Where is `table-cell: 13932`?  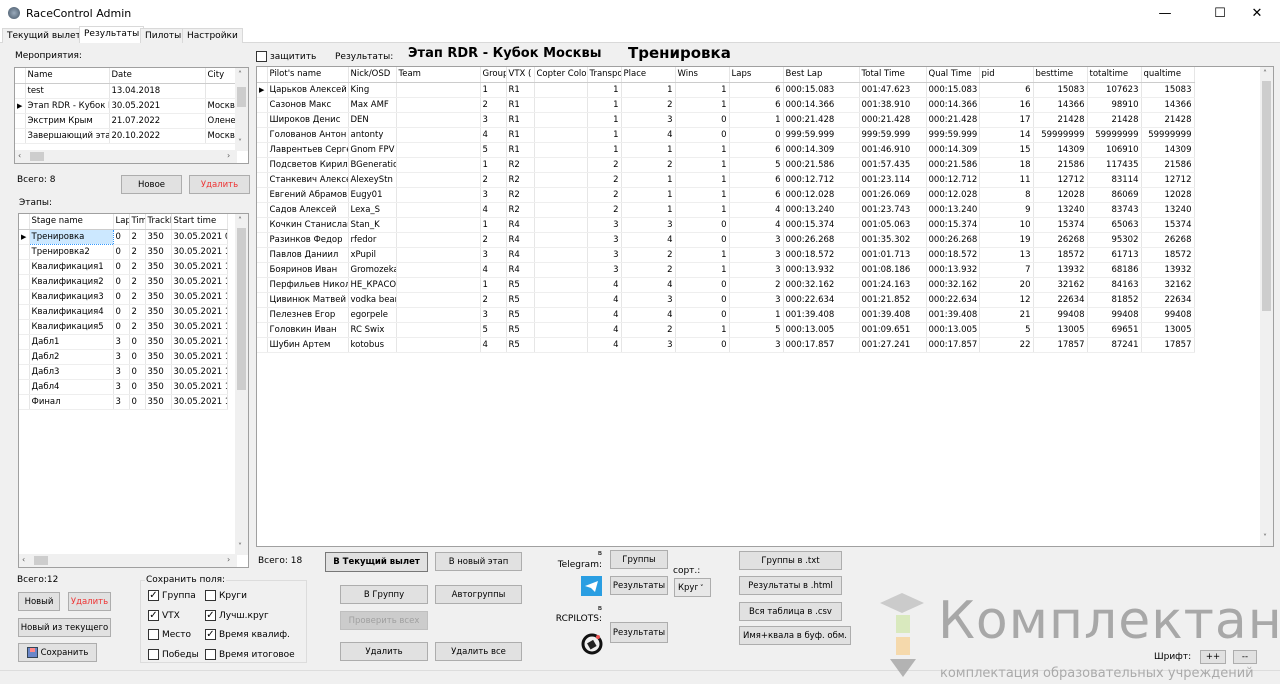 table-cell: 13932 is located at coordinates (1168, 270).